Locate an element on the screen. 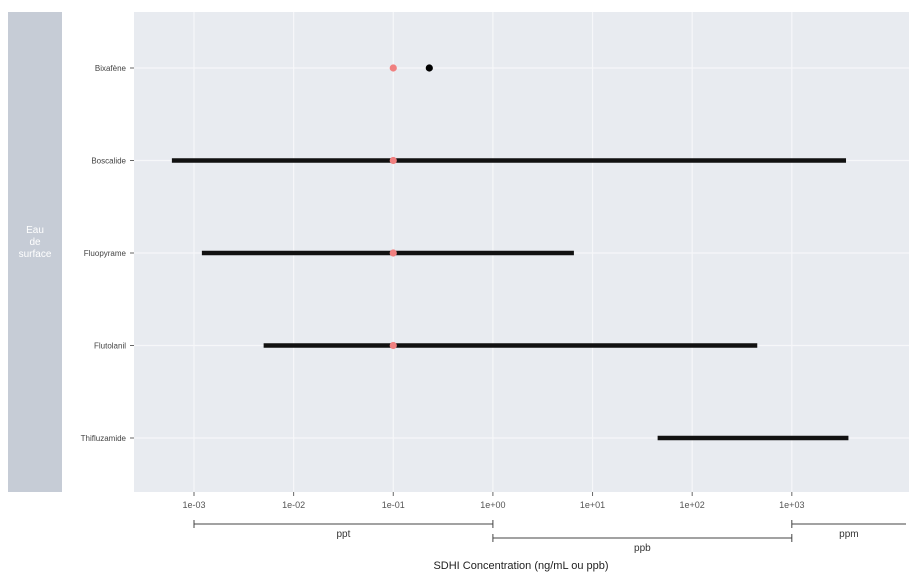 The image size is (909, 574). category-label: Boscalide is located at coordinates (108, 161).